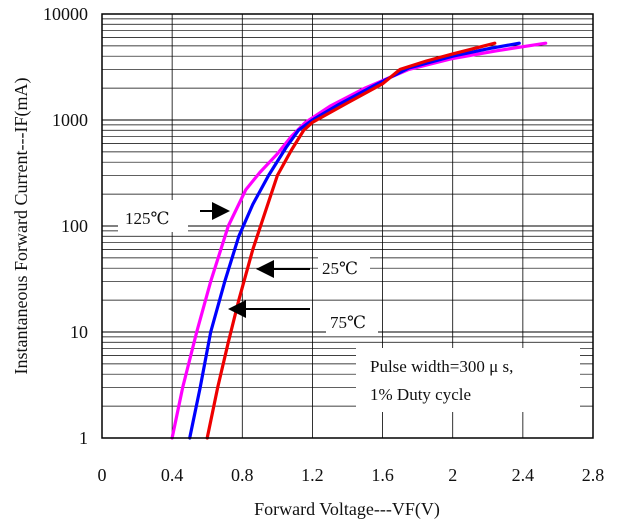 The height and width of the screenshot is (526, 617). Describe the element at coordinates (523, 475) in the screenshot. I see `x-tick-label: 2.4` at that location.